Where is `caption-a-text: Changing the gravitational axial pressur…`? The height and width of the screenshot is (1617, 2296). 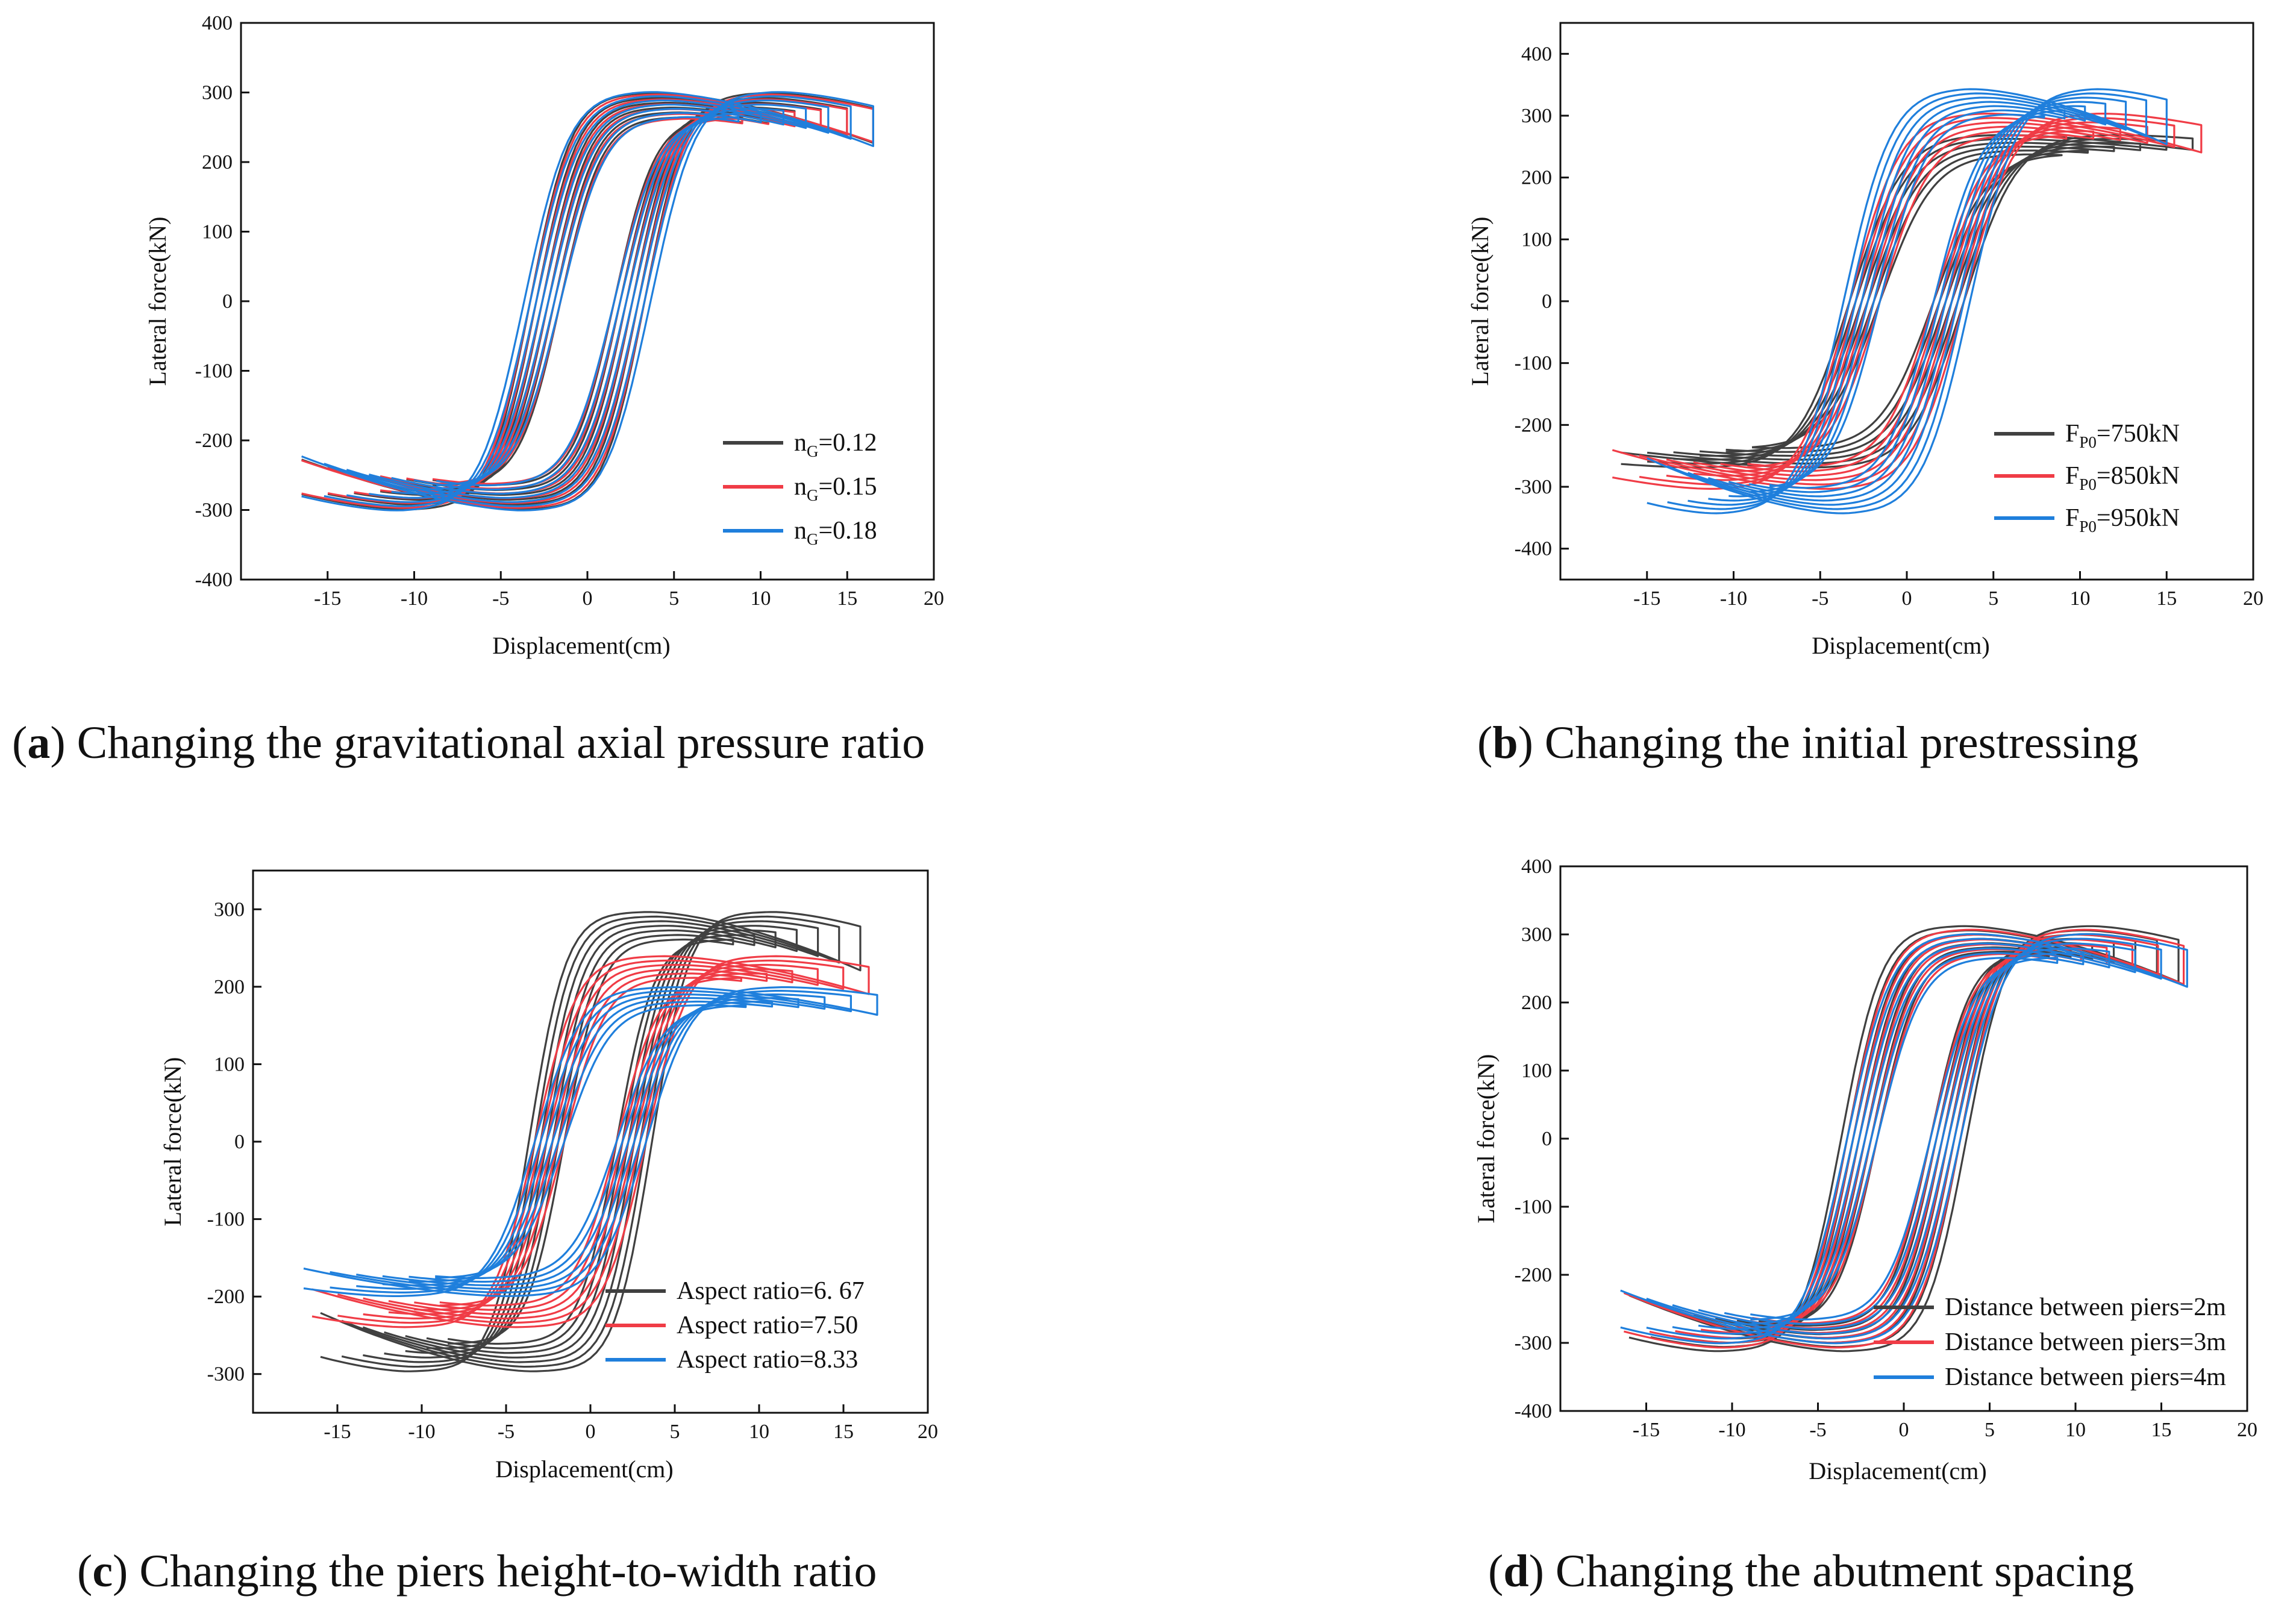
caption-a-text: Changing the gravitational axial pressur… is located at coordinates (501, 743).